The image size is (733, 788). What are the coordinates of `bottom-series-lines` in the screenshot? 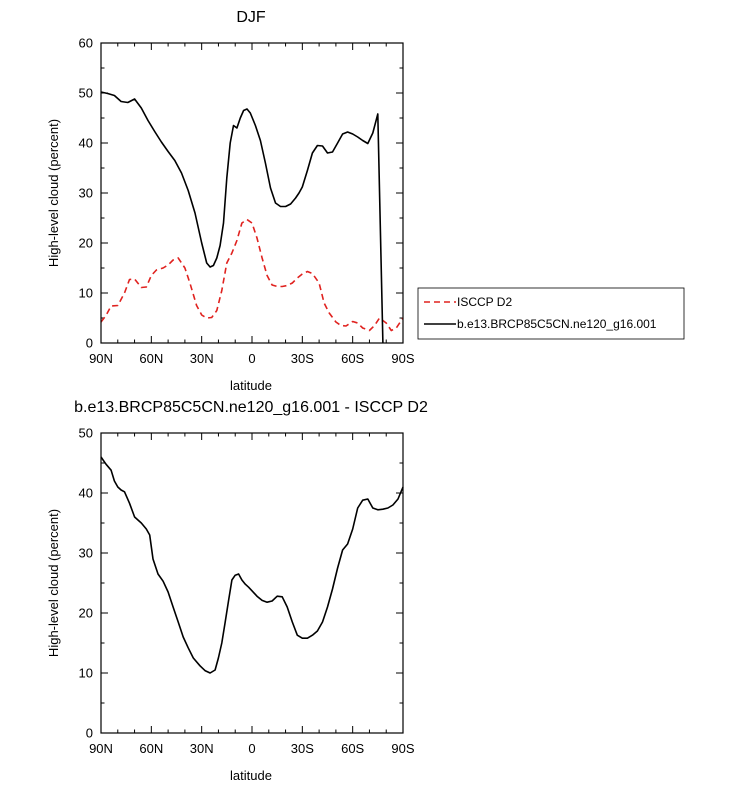 It's located at (252, 565).